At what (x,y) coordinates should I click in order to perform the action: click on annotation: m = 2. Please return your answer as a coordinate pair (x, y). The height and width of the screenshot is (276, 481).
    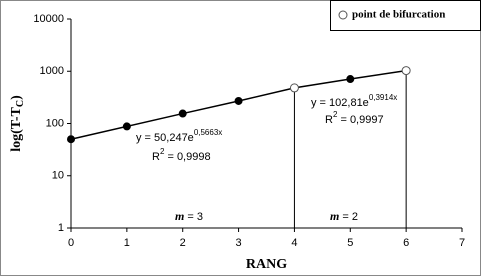
    Looking at the image, I should click on (344, 216).